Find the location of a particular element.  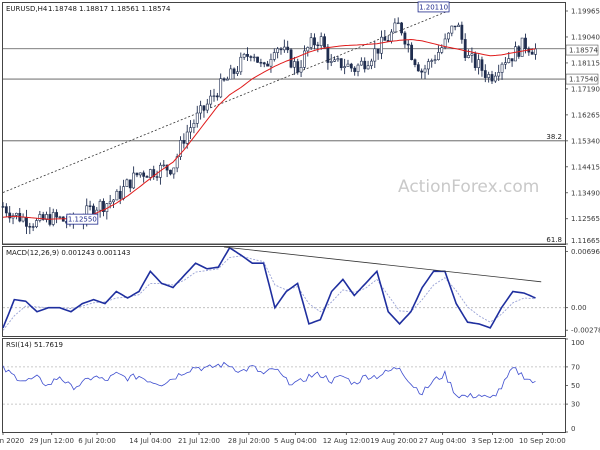

price-axis-marker-label: 1.17540 is located at coordinates (583, 80).